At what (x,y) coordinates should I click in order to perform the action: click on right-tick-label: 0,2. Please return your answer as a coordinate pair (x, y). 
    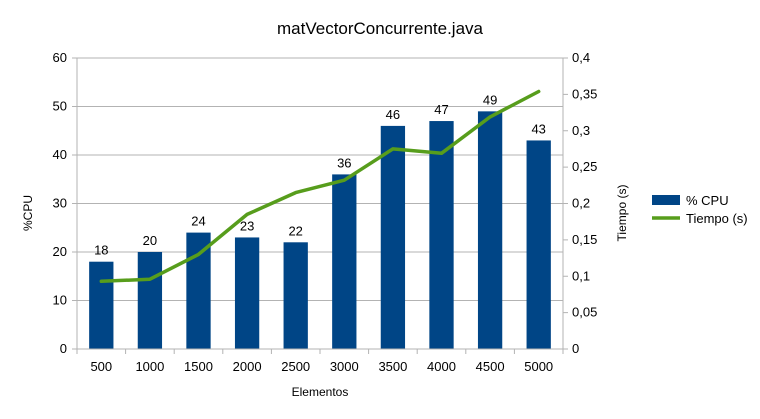
    Looking at the image, I should click on (581, 203).